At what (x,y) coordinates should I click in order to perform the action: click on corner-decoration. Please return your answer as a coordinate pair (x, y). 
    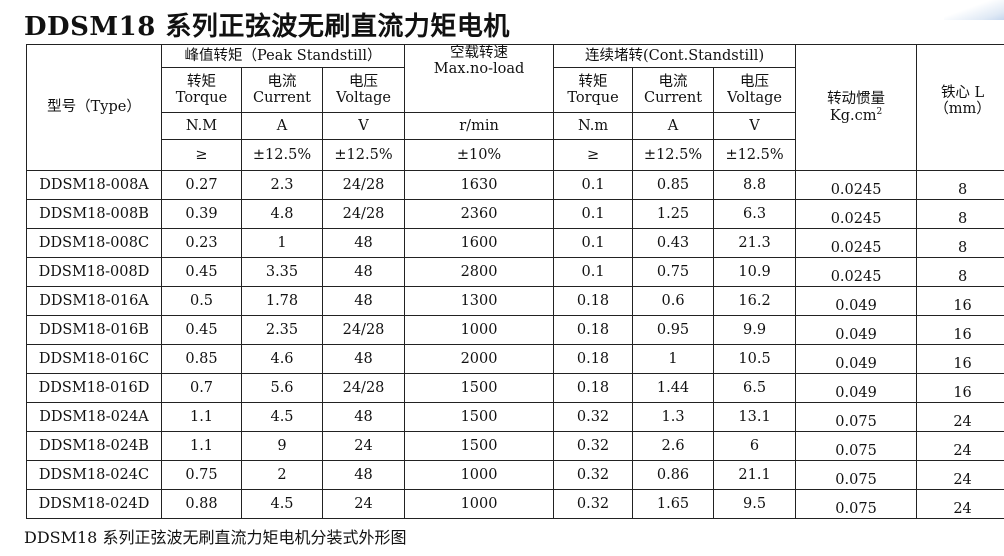
    Looking at the image, I should click on (974, 10).